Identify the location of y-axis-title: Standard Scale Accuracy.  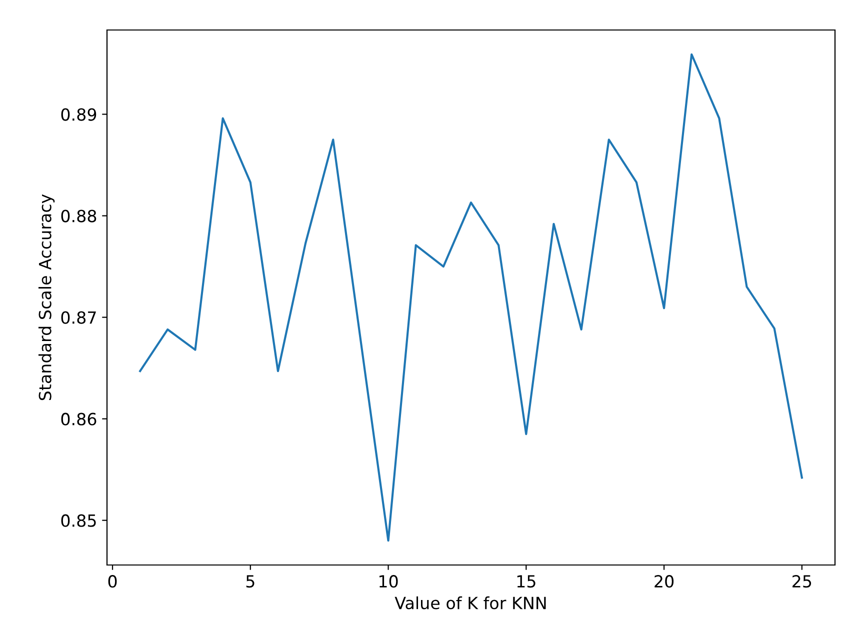
(46, 297).